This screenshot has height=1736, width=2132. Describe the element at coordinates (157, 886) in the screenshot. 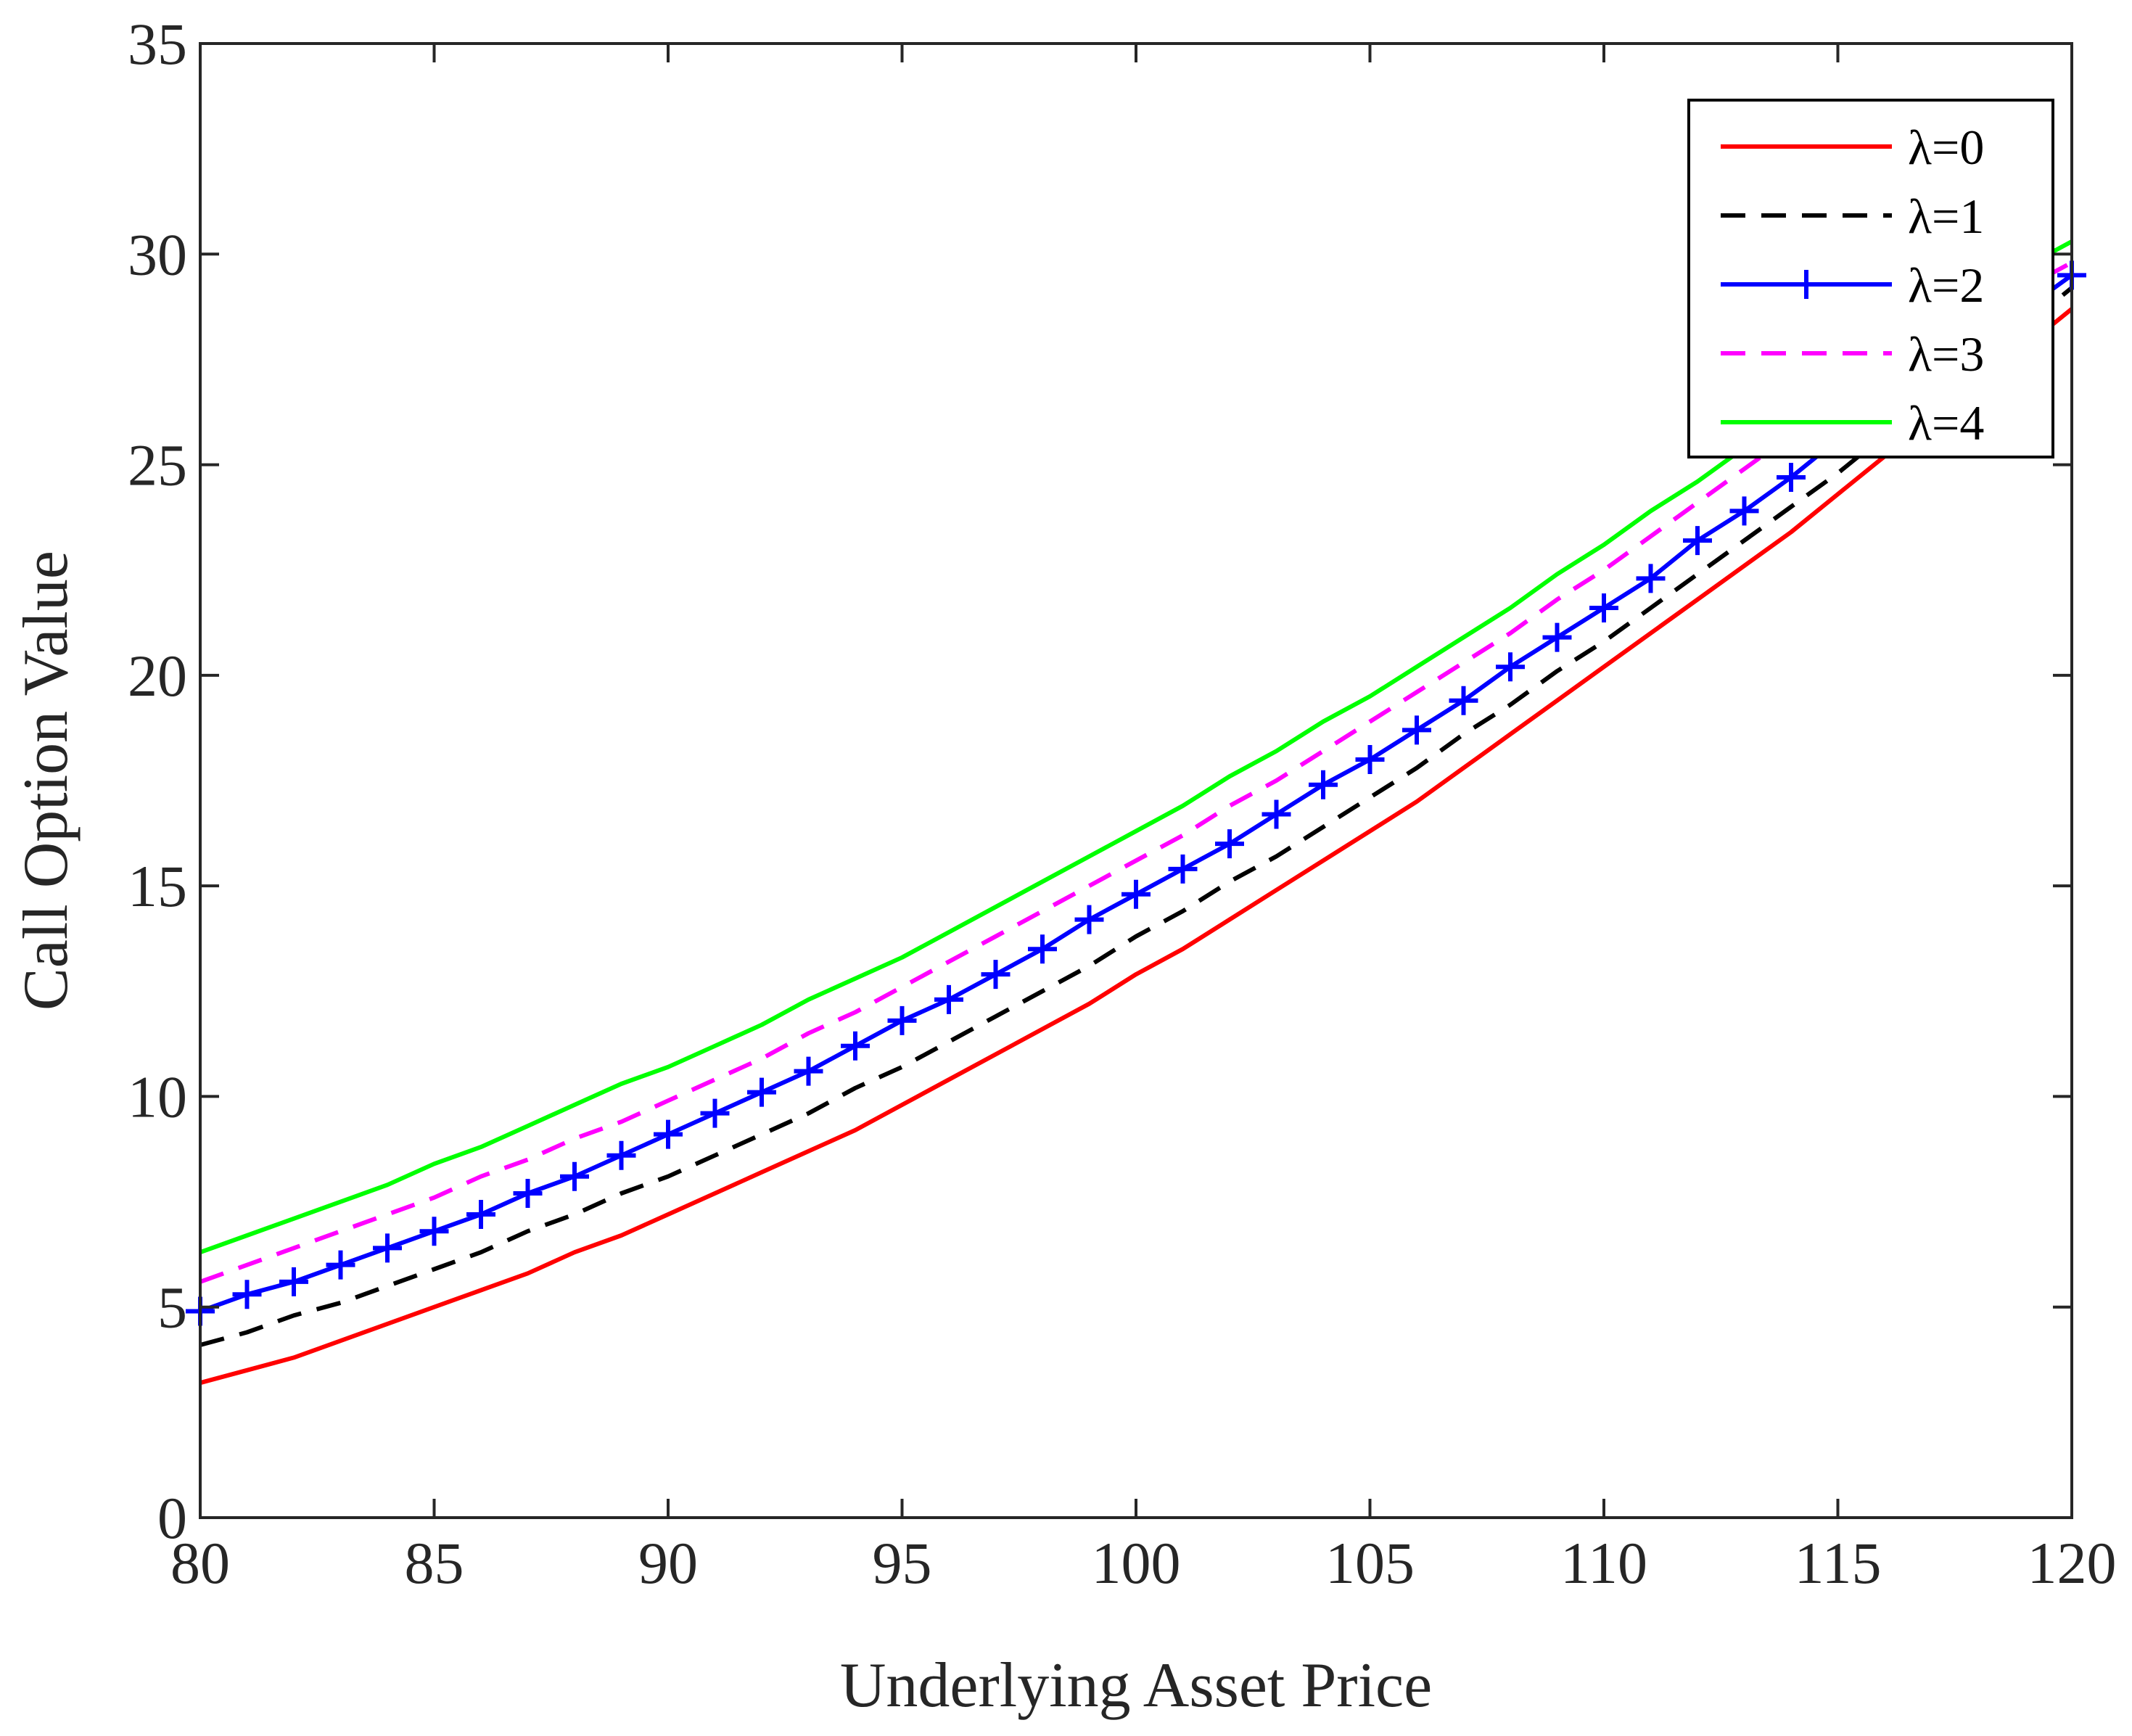

I see `y-tick-label: 15` at that location.